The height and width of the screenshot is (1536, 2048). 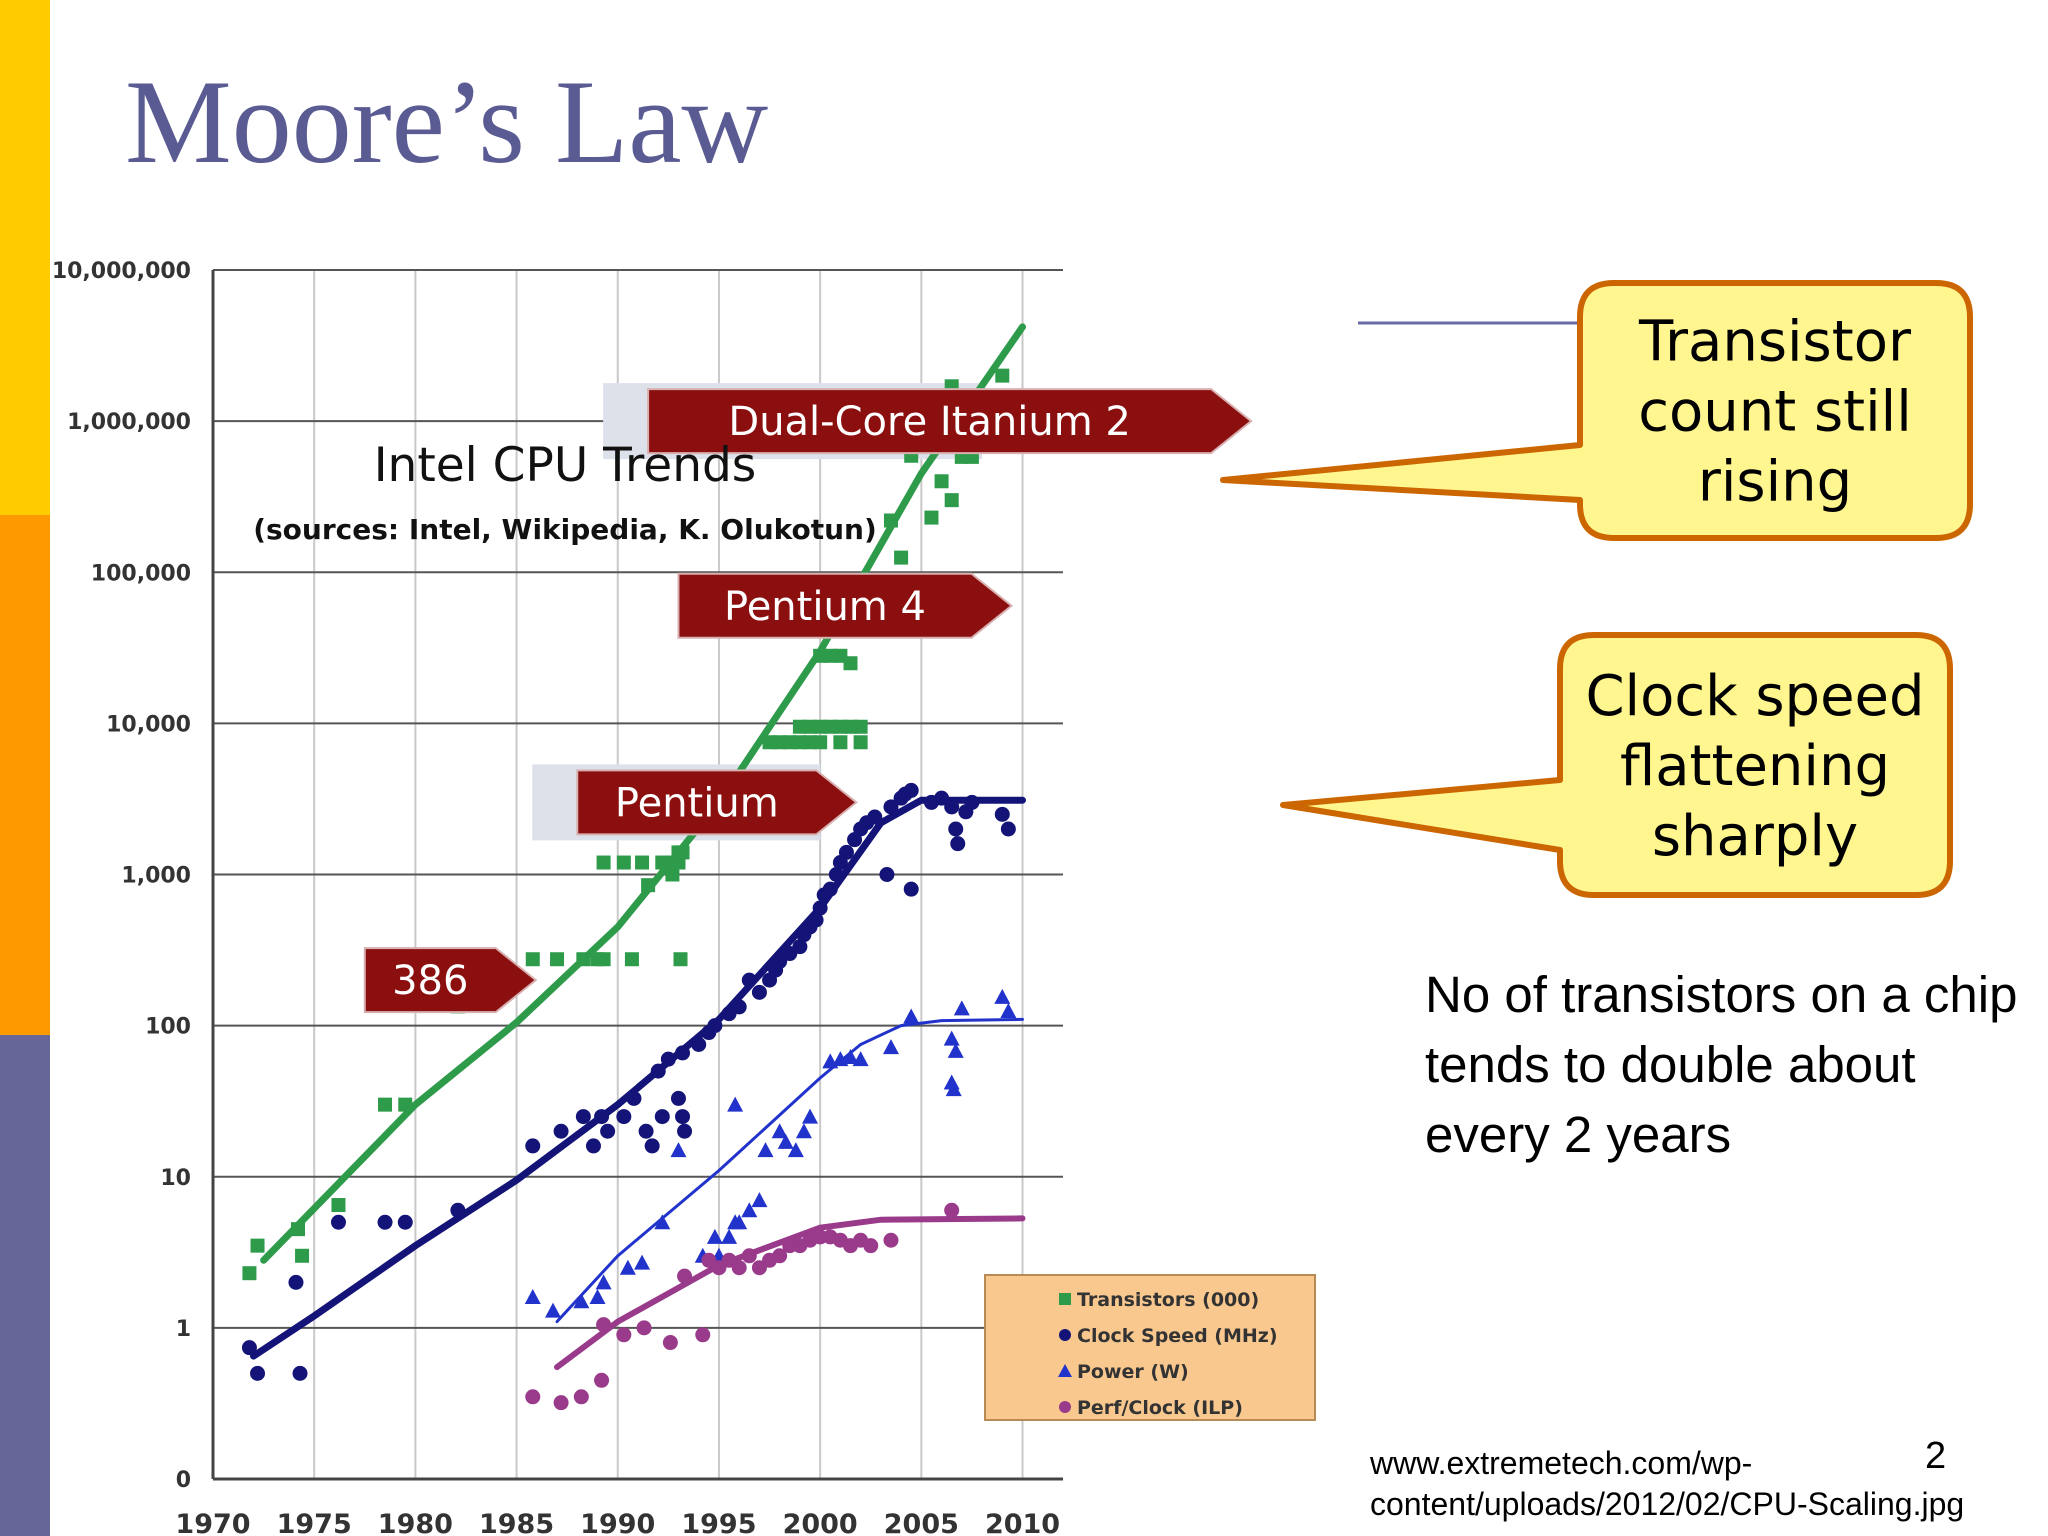 I want to click on x-tick-label: 1985, so click(x=516, y=1522).